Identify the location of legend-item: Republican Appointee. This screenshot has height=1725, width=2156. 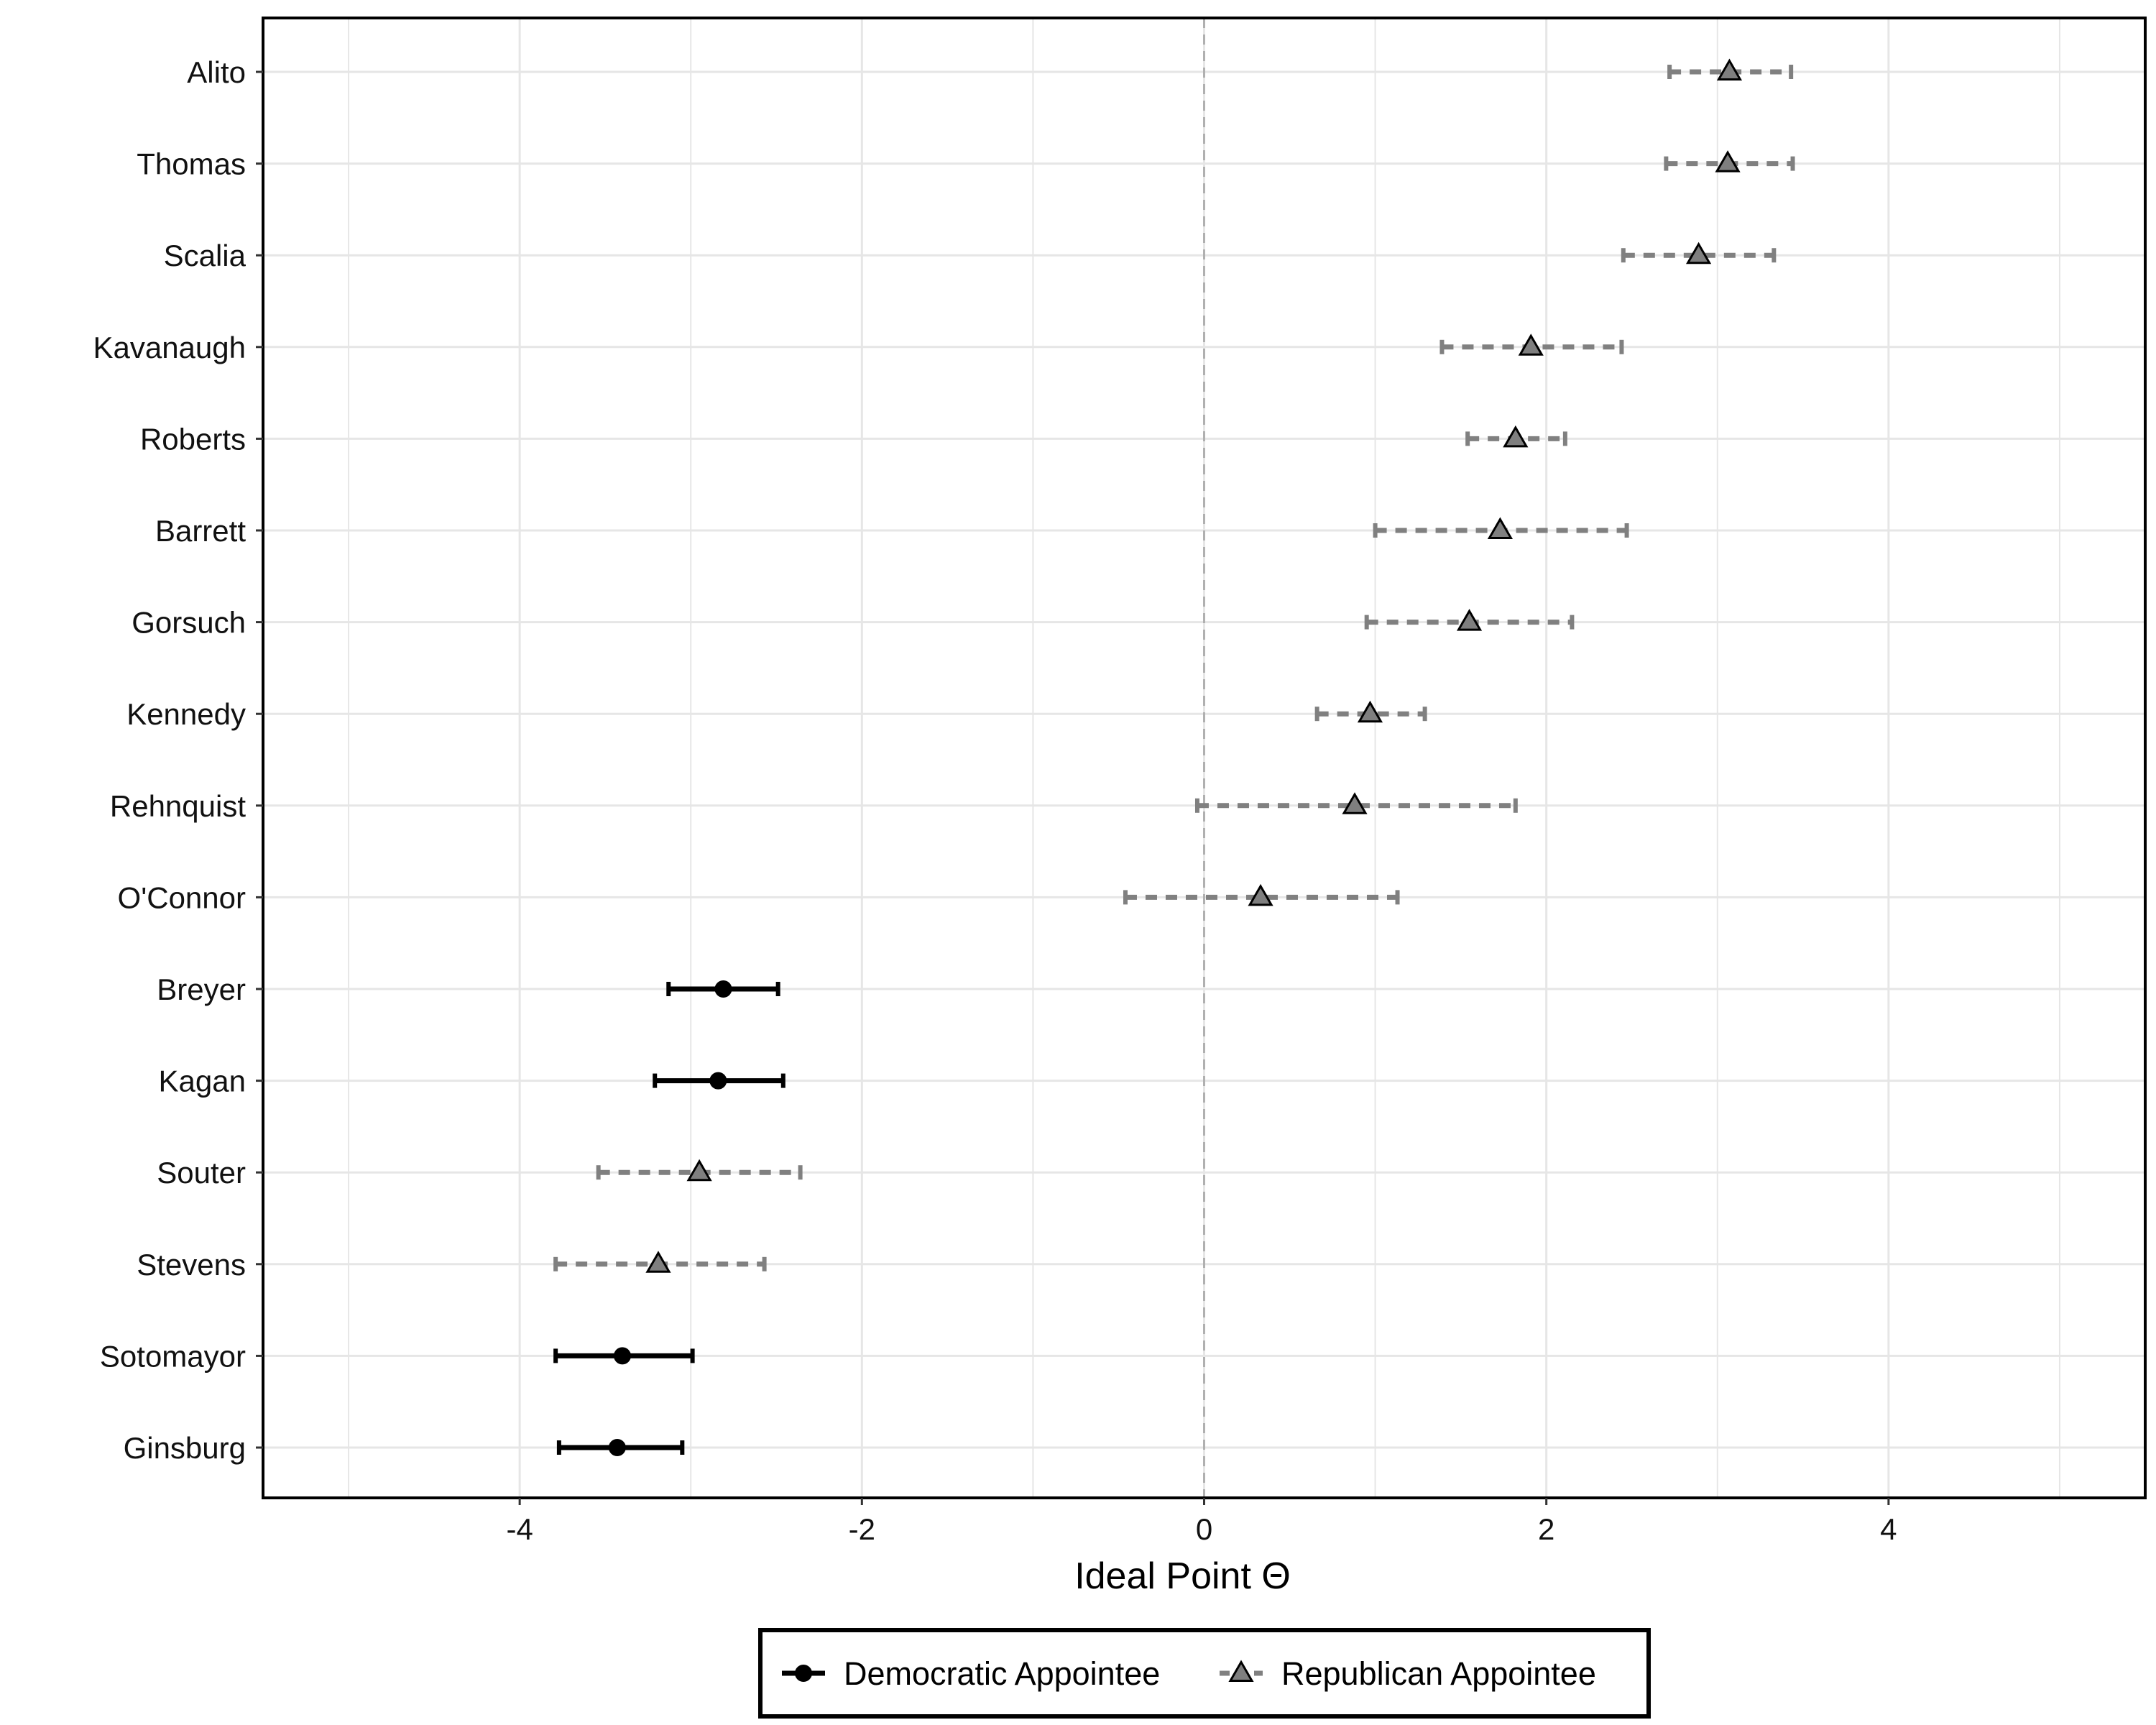
(1408, 1673).